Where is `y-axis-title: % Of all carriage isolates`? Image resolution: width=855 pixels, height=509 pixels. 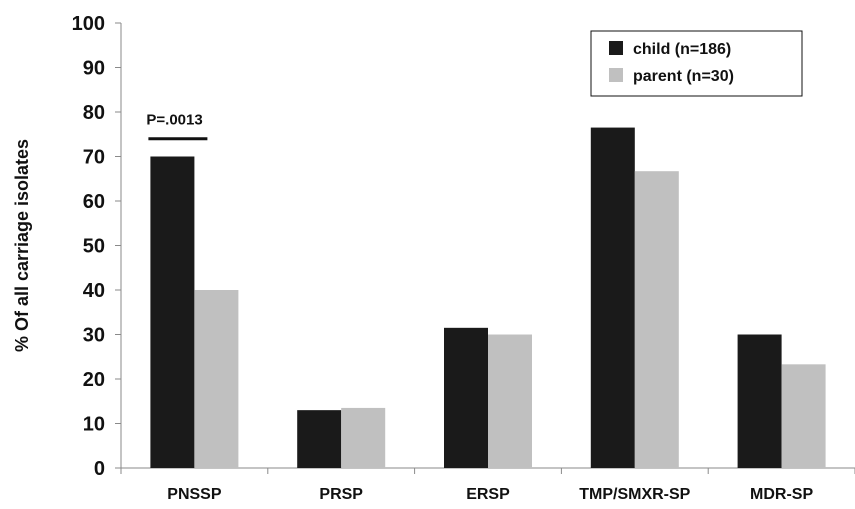 y-axis-title: % Of all carriage isolates is located at coordinates (22, 245).